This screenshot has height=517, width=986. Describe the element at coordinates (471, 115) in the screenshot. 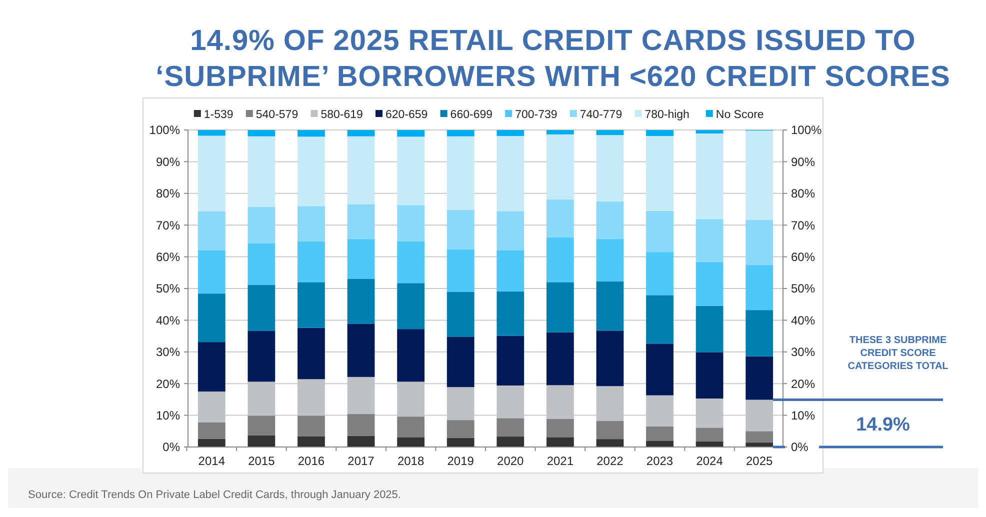

I see `legend-label: 660-699` at that location.